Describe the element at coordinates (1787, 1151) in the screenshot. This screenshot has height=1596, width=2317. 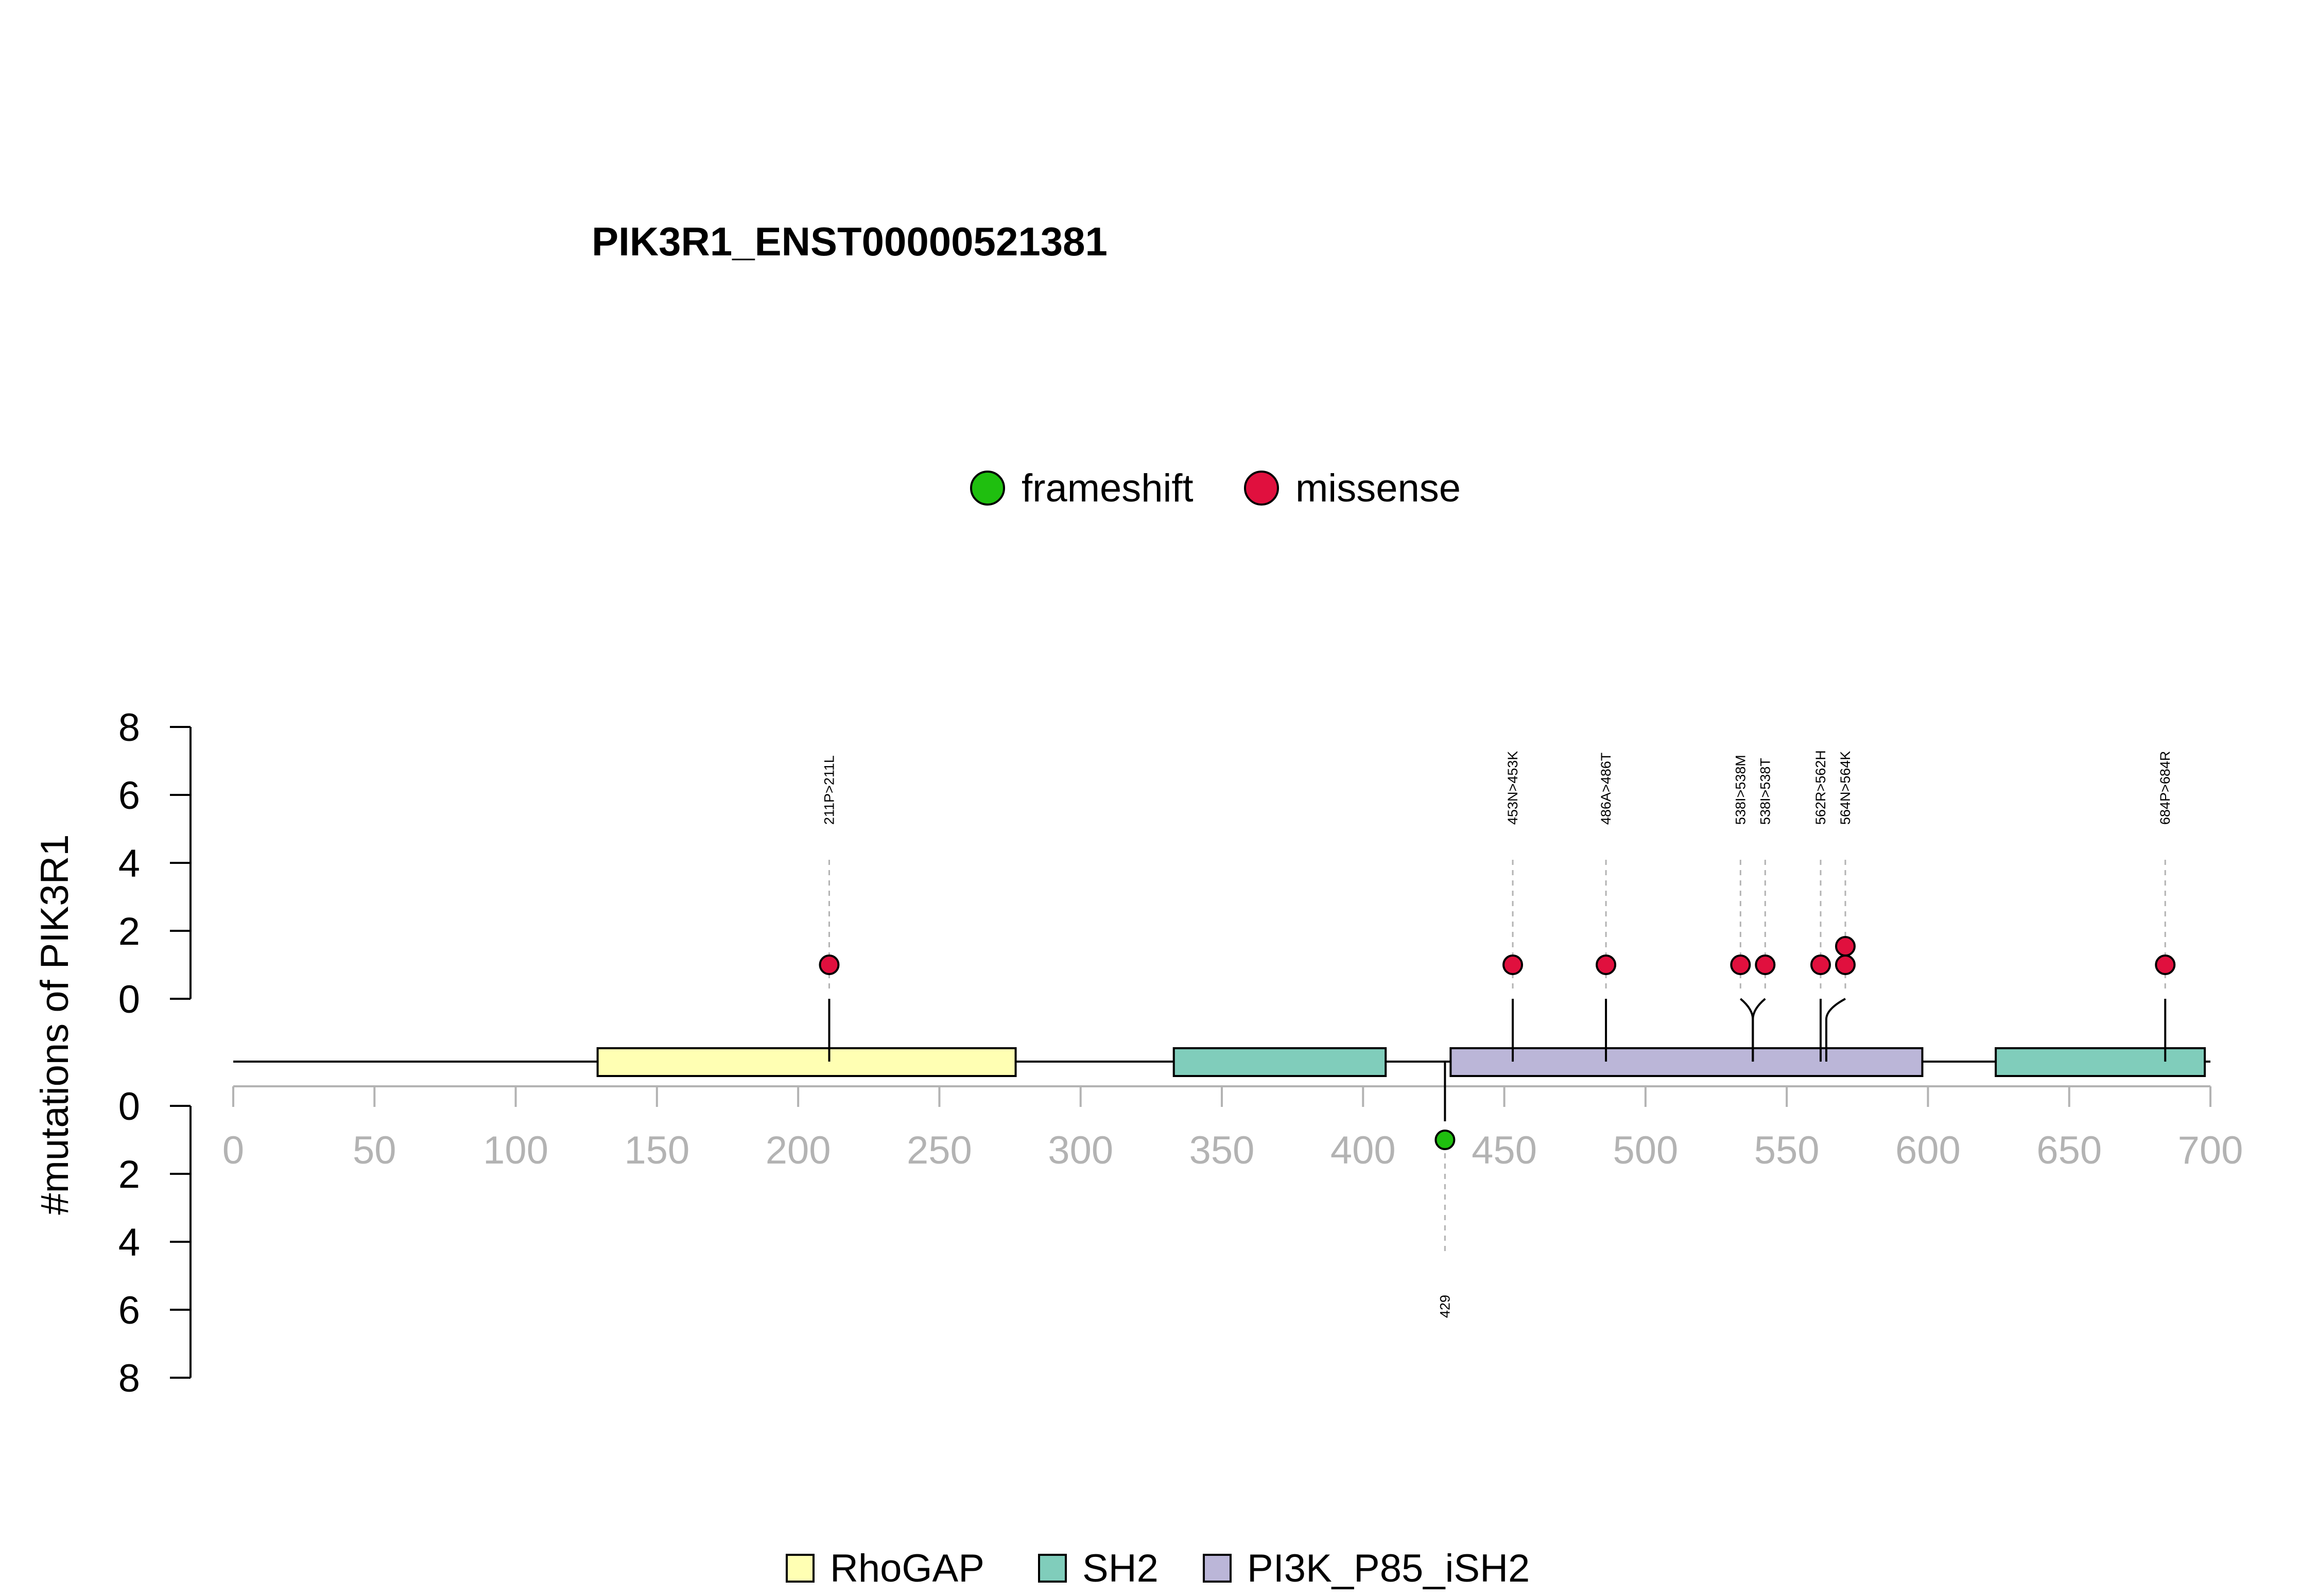
I see `x-tick-label: 550` at that location.